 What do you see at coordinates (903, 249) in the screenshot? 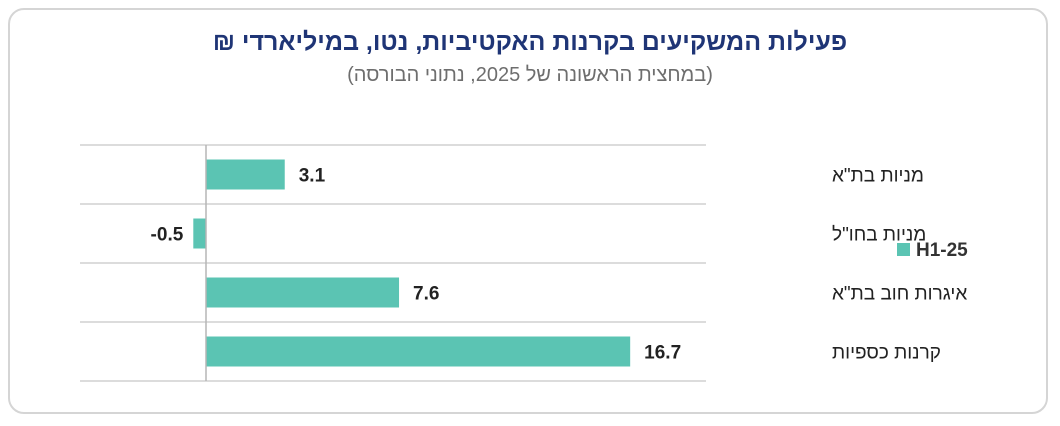
I see `legend-swatch` at bounding box center [903, 249].